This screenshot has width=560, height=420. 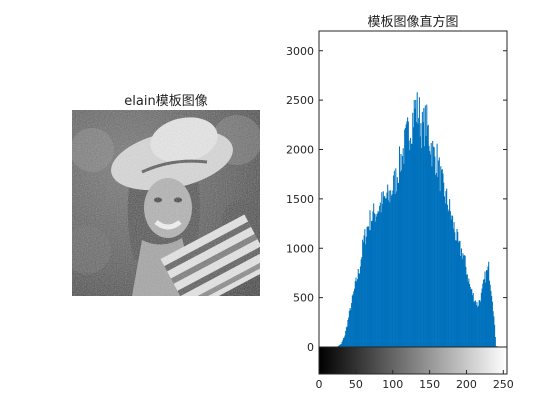 What do you see at coordinates (392, 384) in the screenshot?
I see `x-tick-label: 100` at bounding box center [392, 384].